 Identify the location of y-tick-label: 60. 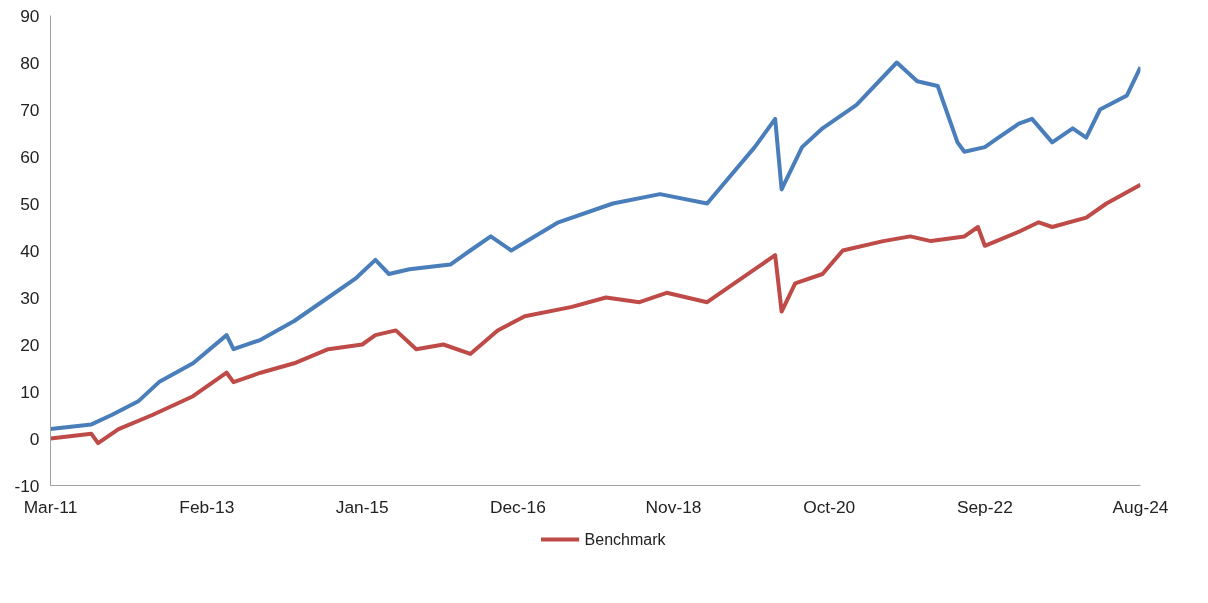
(30, 156).